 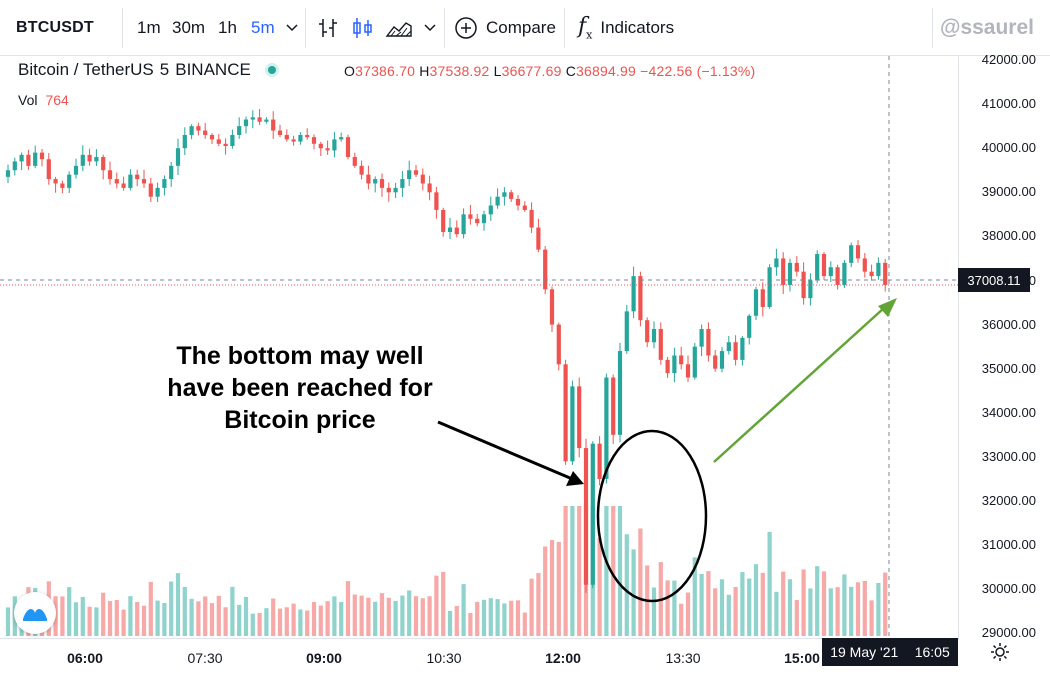 I want to click on interval-1m: 1m, so click(x=149, y=27).